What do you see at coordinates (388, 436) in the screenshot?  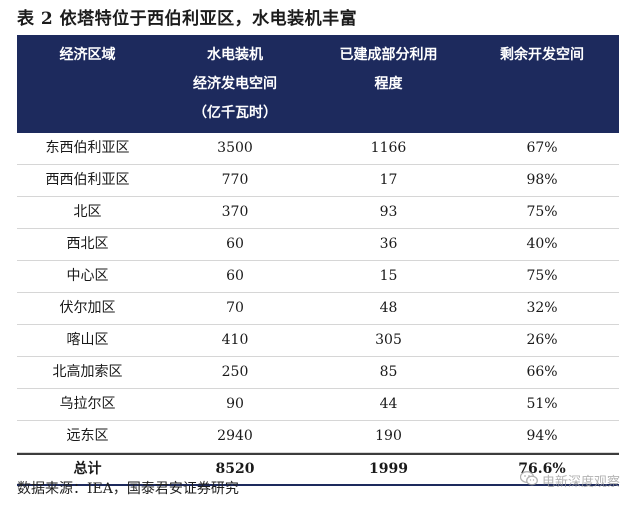 I see `cell-utilization: 190` at bounding box center [388, 436].